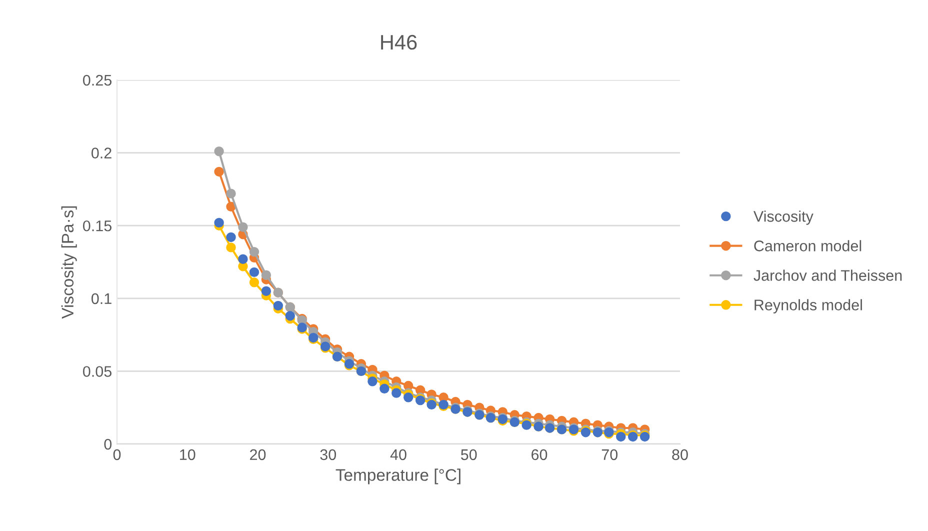 The image size is (928, 531). Describe the element at coordinates (97, 226) in the screenshot. I see `y-tick-label: 0.15` at that location.